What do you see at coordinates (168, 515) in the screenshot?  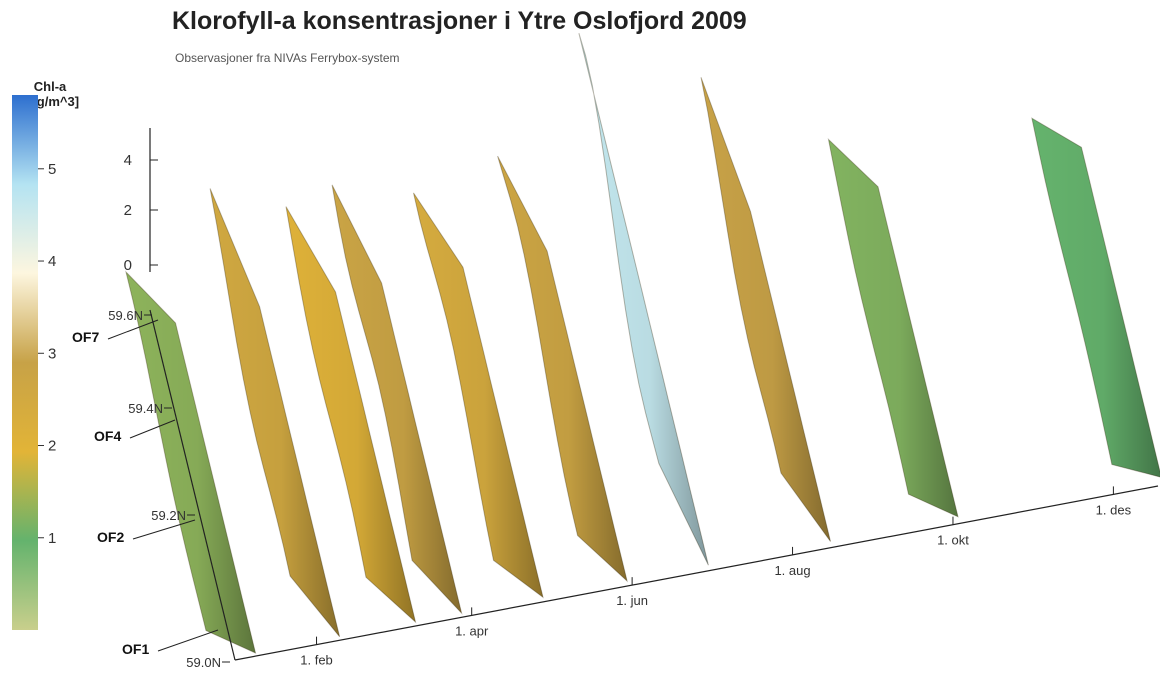 I see `latitude-tick-label: 59.2N` at bounding box center [168, 515].